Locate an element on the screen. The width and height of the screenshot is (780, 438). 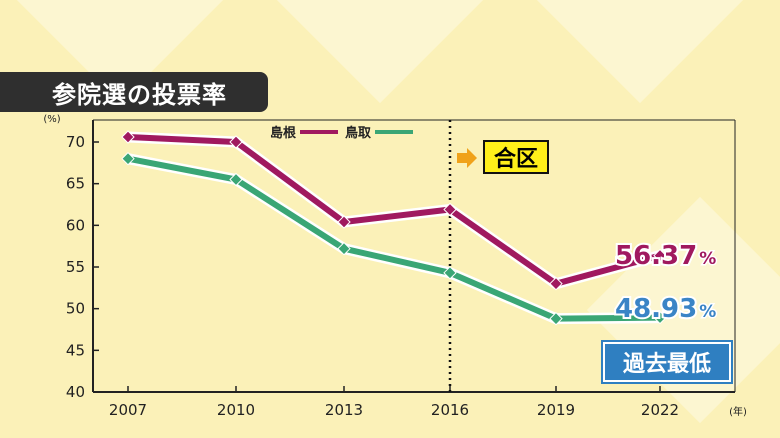
y-tick-label: 70 is located at coordinates (75, 142).